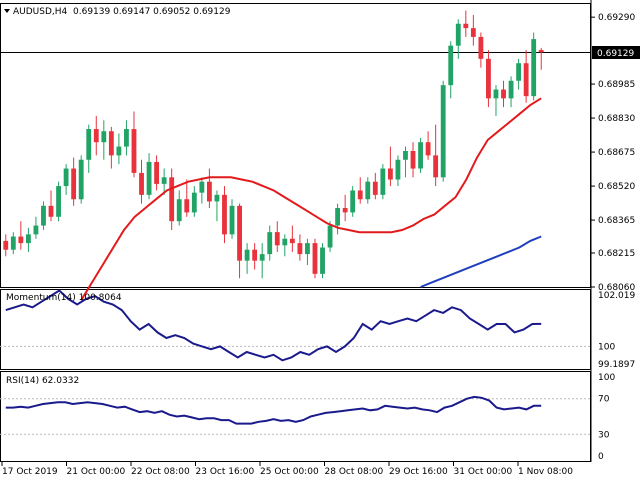 The width and height of the screenshot is (640, 480). What do you see at coordinates (545, 472) in the screenshot?
I see `time-tick-label: 1 Nov 08:00` at bounding box center [545, 472].